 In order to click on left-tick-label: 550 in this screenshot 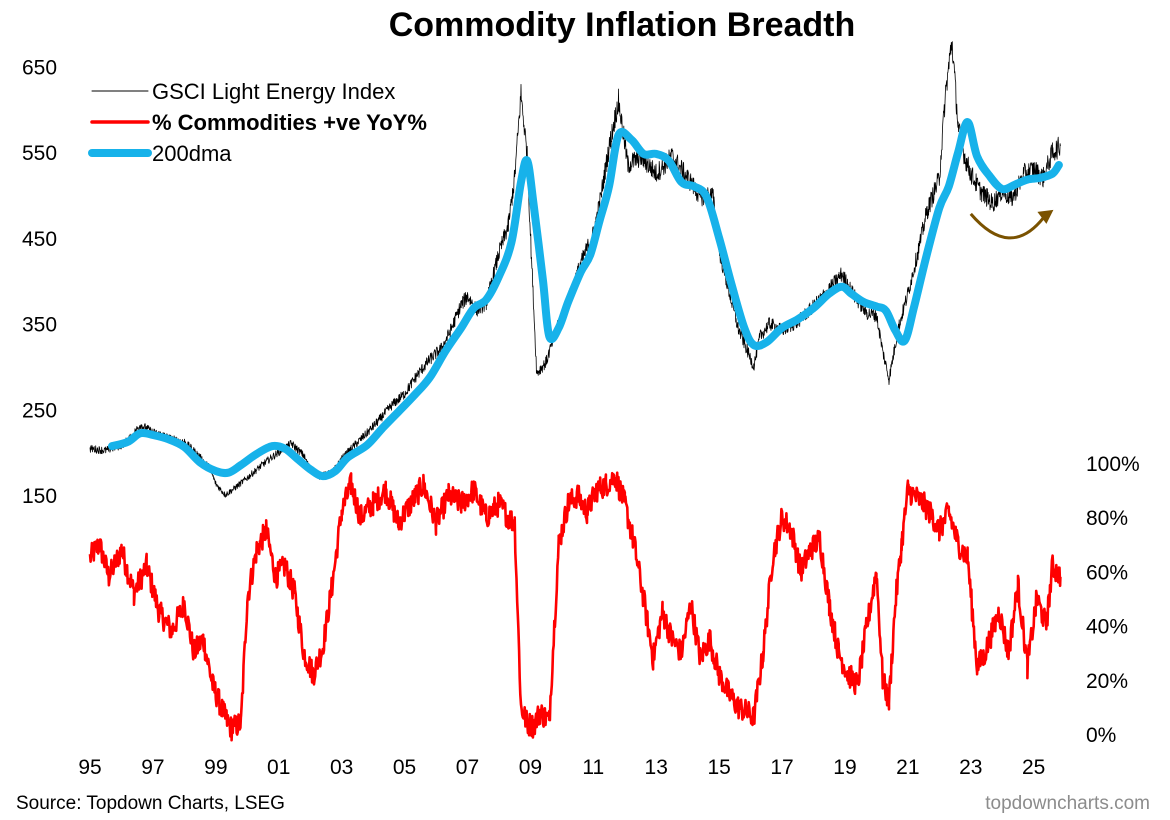, I will do `click(39, 153)`.